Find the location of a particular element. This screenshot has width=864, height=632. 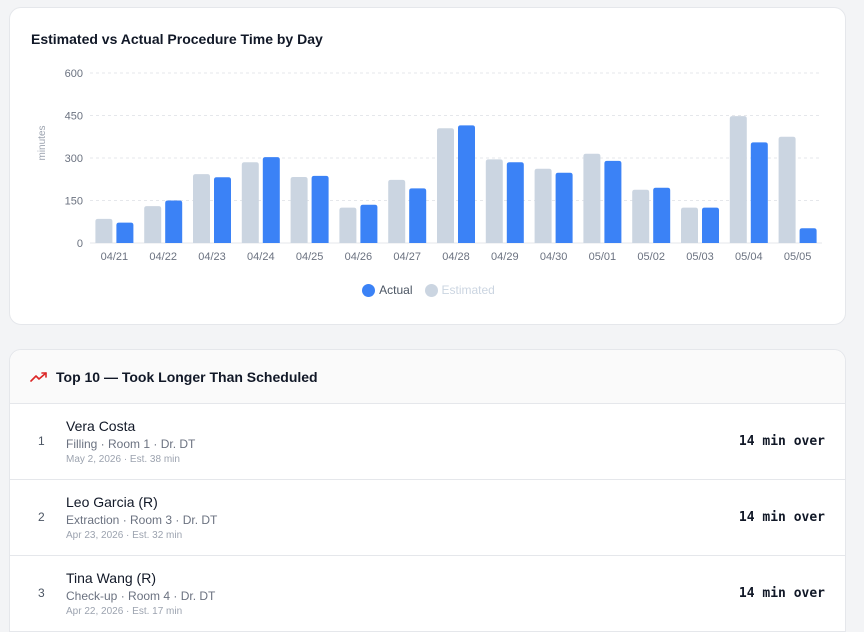

list-item-rank: 1 is located at coordinates (41, 441).